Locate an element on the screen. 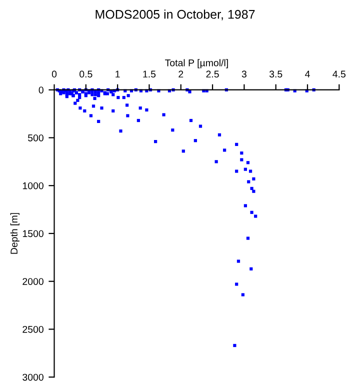 The width and height of the screenshot is (350, 384). y-axis-title: Depth [m] is located at coordinates (15, 233).